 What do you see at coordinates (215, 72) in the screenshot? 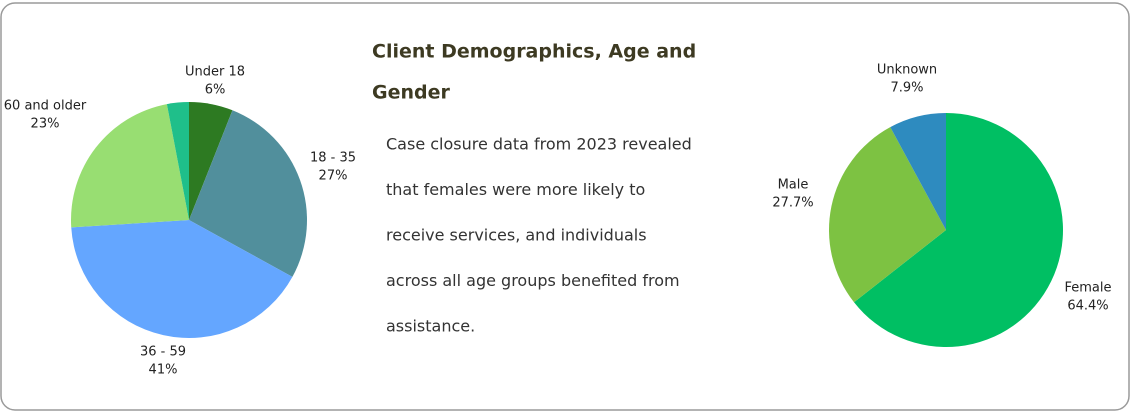
I see `slice-label: Under 18` at bounding box center [215, 72].